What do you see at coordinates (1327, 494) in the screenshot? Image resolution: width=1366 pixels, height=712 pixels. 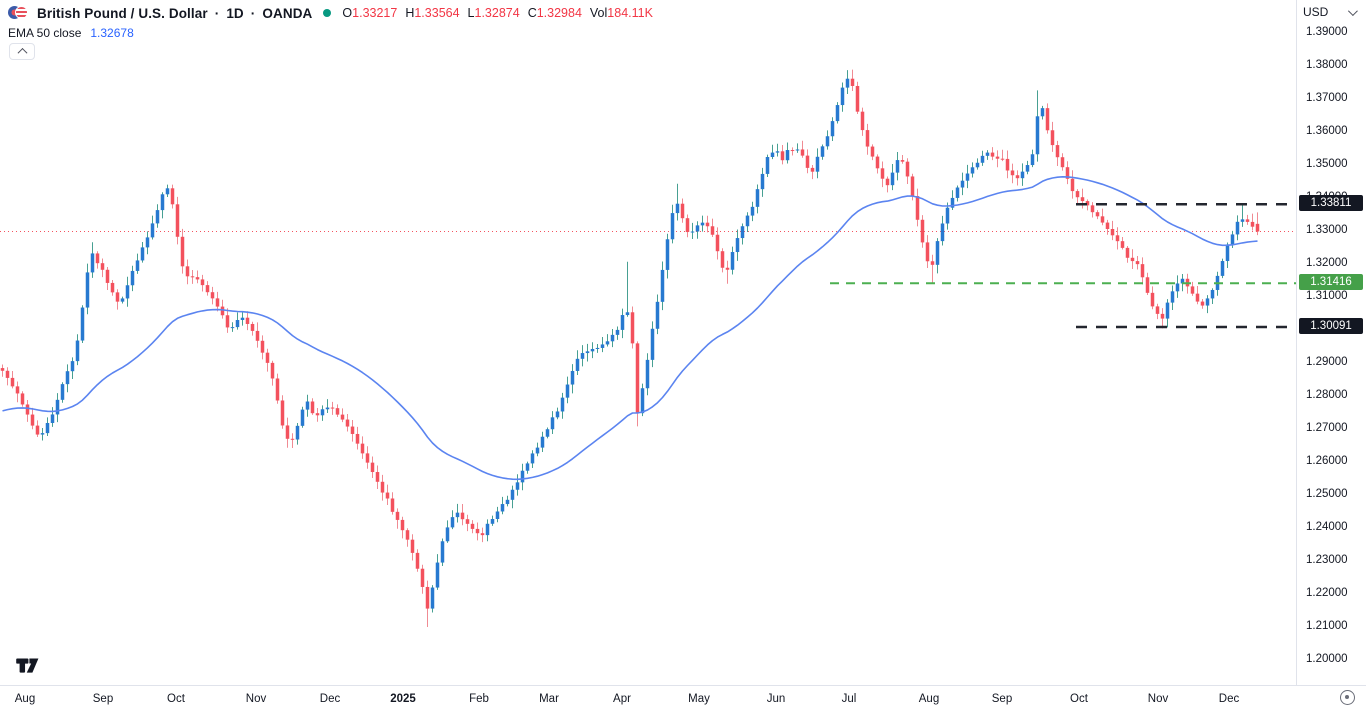 I see `price-tick-label: 1.25000` at bounding box center [1327, 494].